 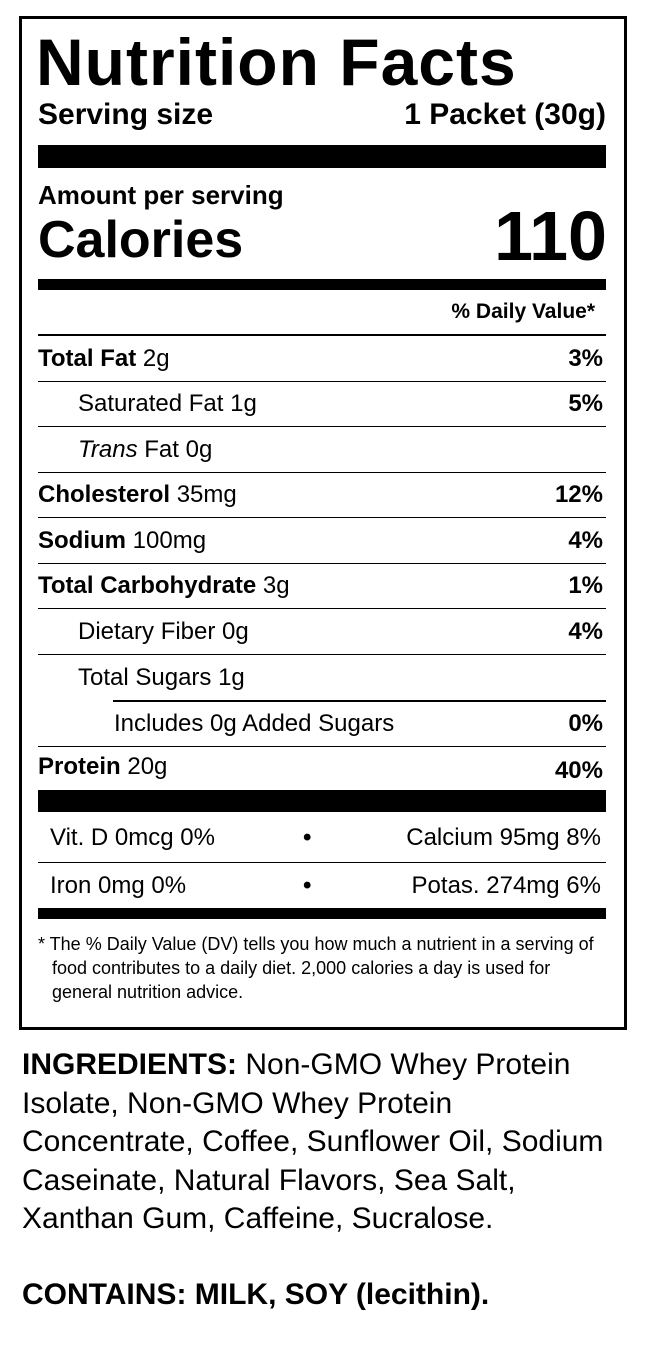 What do you see at coordinates (87, 358) in the screenshot?
I see `nutrient-name: Total Fat` at bounding box center [87, 358].